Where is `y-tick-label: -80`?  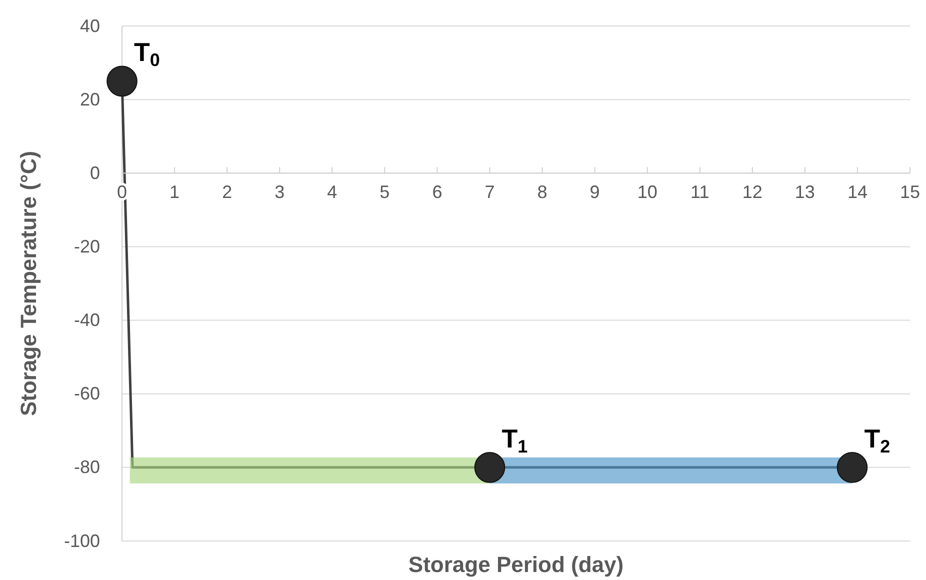 y-tick-label: -80 is located at coordinates (87, 467).